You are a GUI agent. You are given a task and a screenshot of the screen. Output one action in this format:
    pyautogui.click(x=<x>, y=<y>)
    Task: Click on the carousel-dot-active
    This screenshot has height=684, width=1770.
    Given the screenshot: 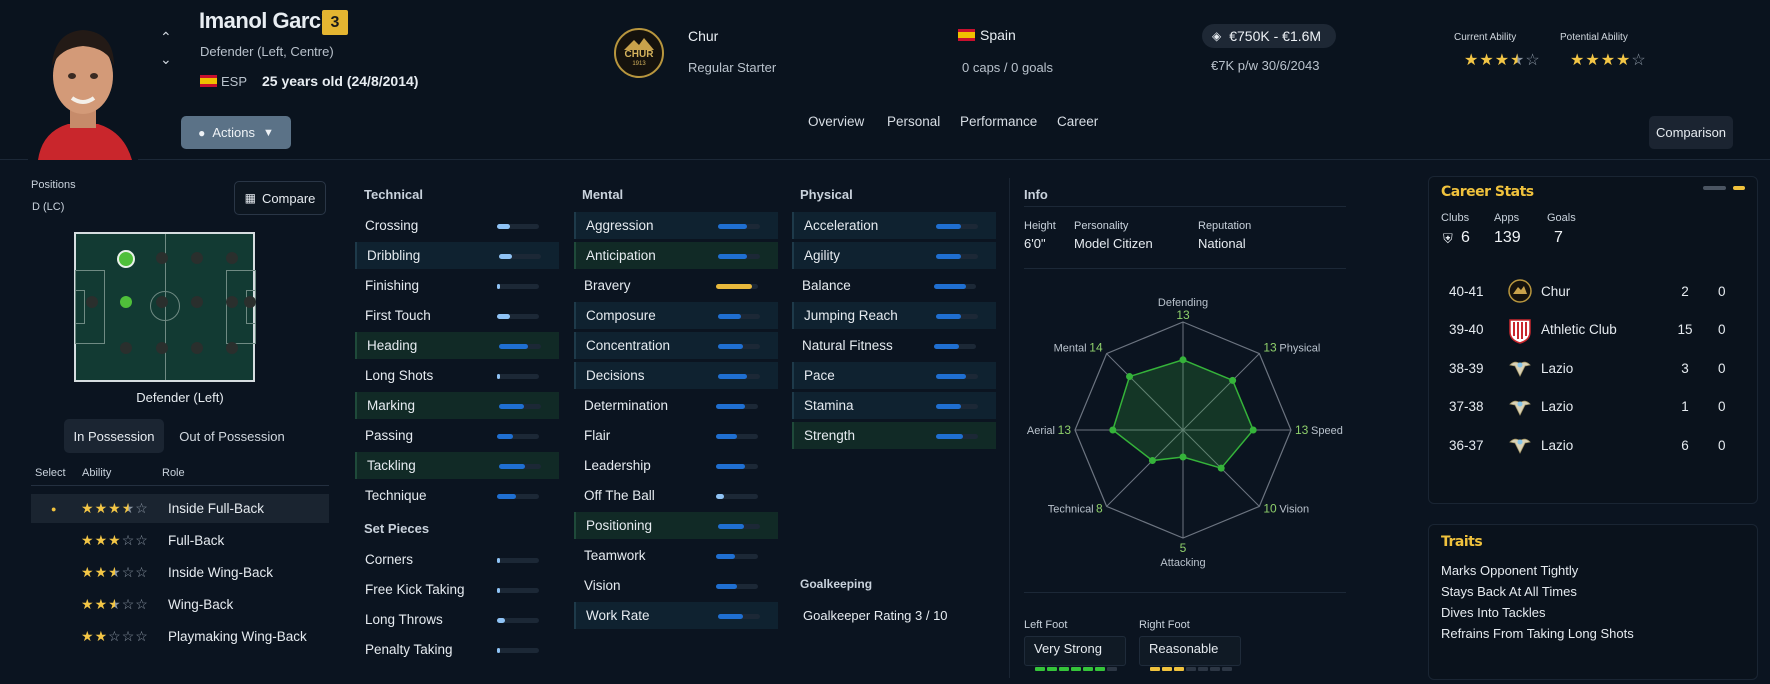 What is the action you would take?
    pyautogui.click(x=1739, y=188)
    